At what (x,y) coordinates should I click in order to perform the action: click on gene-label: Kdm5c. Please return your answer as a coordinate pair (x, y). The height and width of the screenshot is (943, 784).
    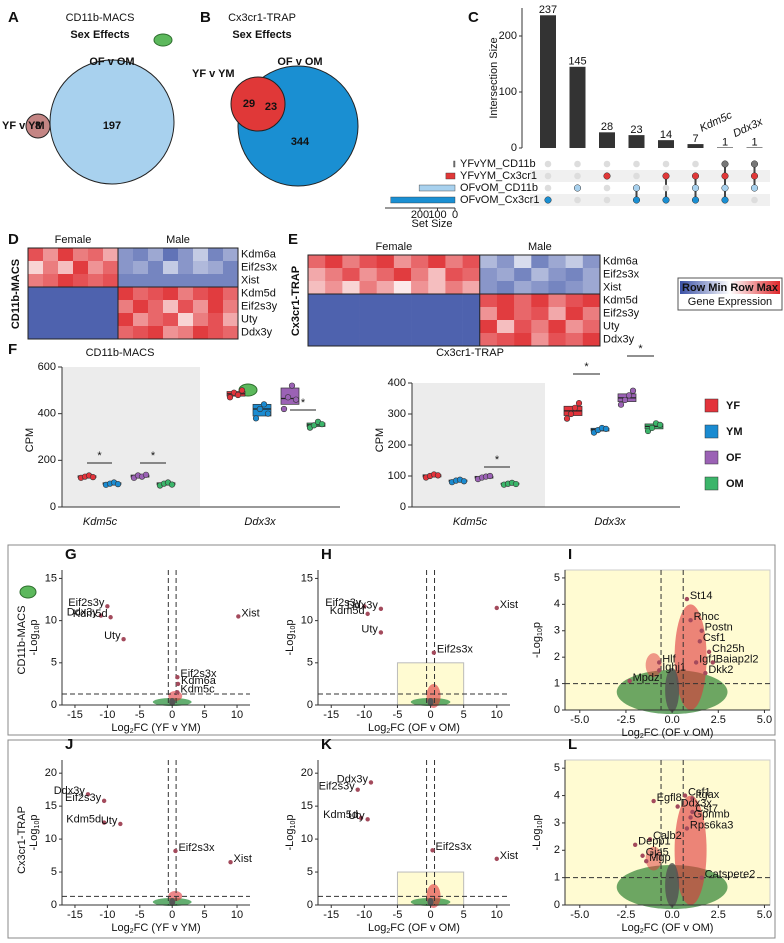
    Looking at the image, I should click on (197, 689).